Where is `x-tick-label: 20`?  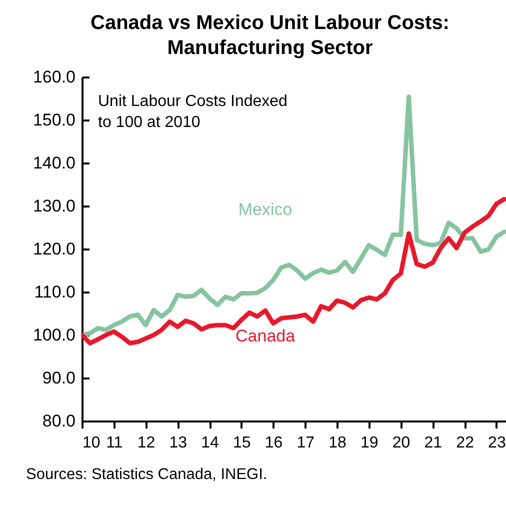 x-tick-label: 20 is located at coordinates (401, 443).